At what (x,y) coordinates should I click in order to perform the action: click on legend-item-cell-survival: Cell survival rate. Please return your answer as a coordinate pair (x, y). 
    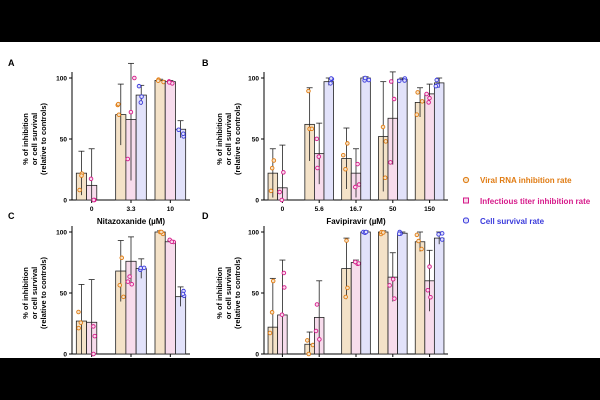
    Looking at the image, I should click on (504, 221).